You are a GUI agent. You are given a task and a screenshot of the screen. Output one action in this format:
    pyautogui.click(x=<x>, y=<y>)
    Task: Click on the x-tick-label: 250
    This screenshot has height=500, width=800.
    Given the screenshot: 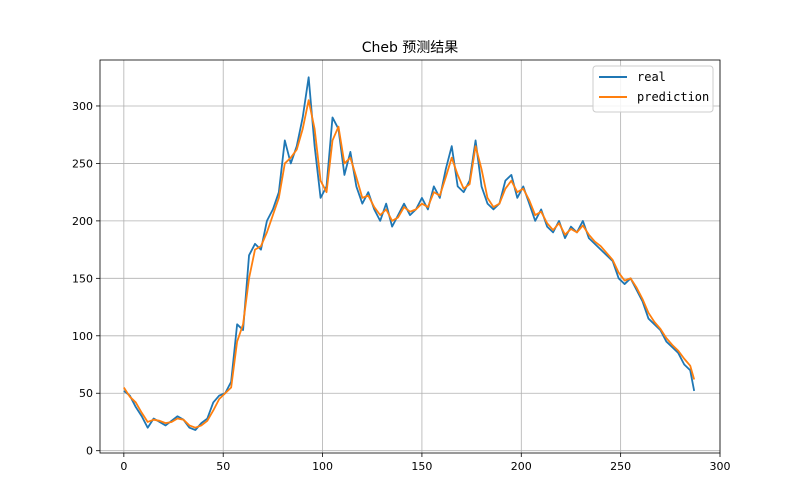 What is the action you would take?
    pyautogui.click(x=620, y=466)
    